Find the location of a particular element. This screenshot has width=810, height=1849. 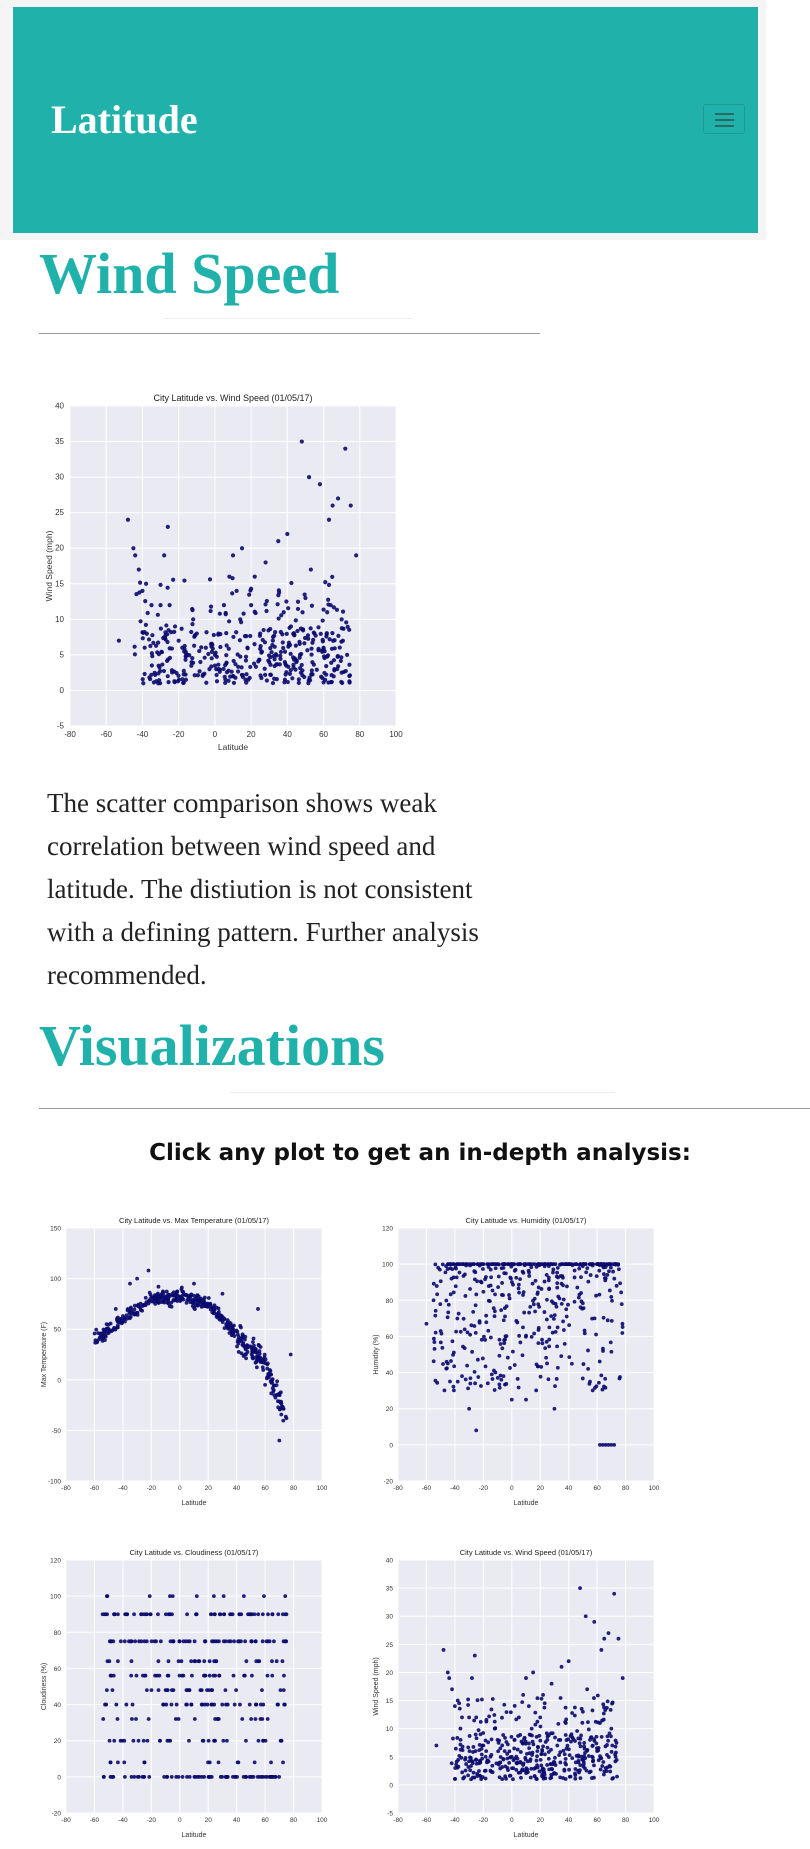

navbar-brand: Latitude is located at coordinates (124, 119).